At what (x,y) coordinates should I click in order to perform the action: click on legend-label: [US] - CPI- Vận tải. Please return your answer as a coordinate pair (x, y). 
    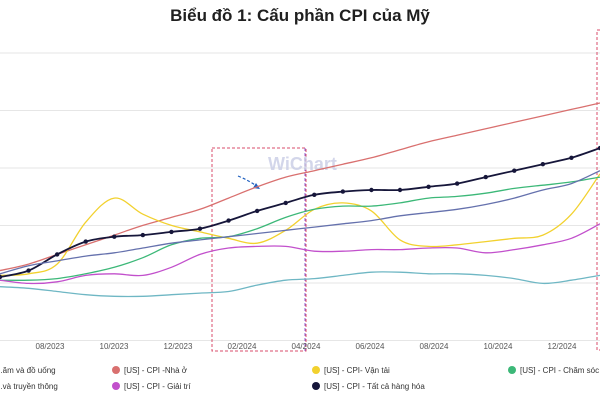
    Looking at the image, I should click on (357, 370).